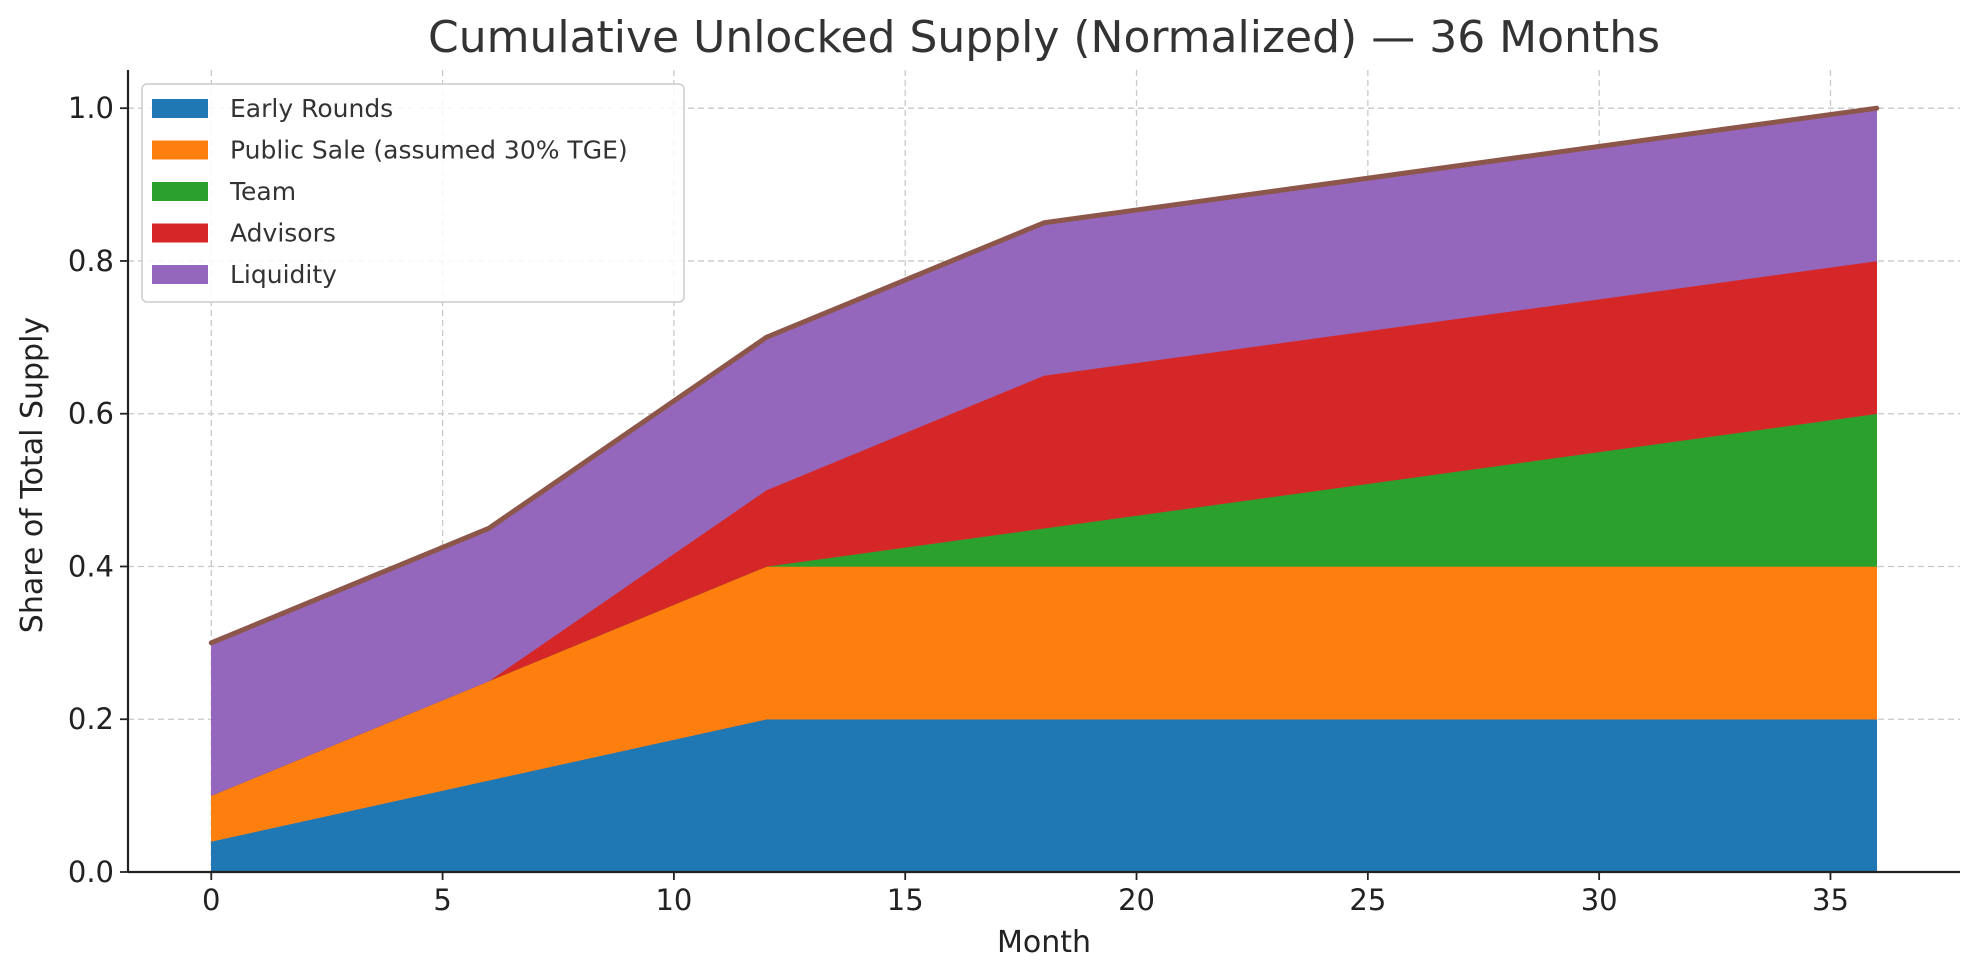 The width and height of the screenshot is (1979, 980). Describe the element at coordinates (91, 566) in the screenshot. I see `y-tick-label: 0.4` at that location.